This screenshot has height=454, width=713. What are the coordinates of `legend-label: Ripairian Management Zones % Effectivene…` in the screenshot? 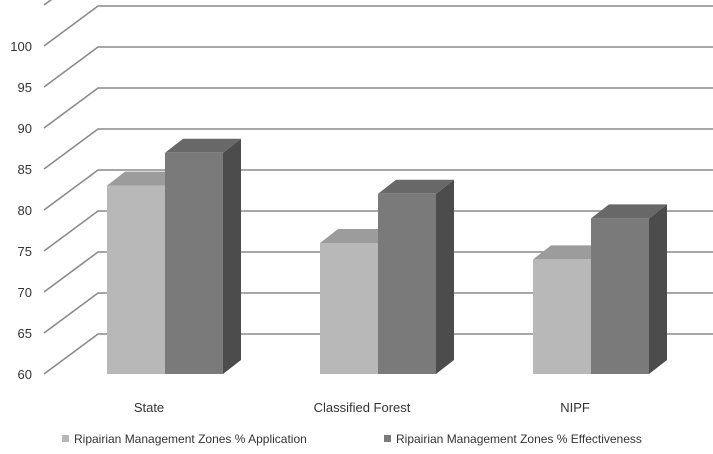 It's located at (519, 439).